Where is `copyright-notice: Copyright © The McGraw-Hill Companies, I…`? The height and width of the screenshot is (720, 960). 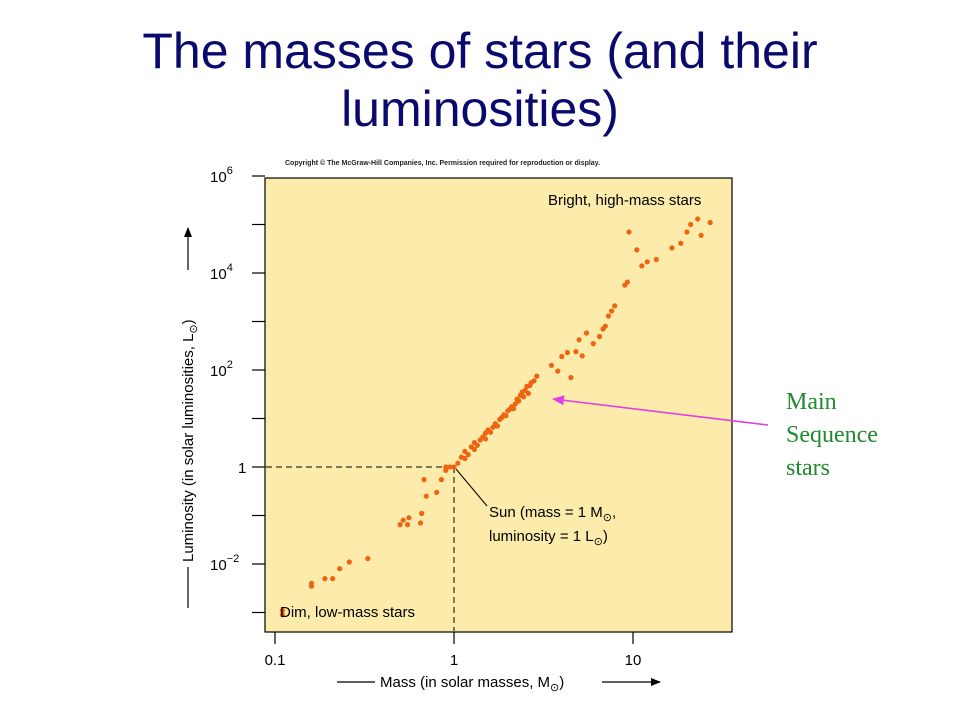 copyright-notice: Copyright © The McGraw-Hill Companies, I… is located at coordinates (443, 163).